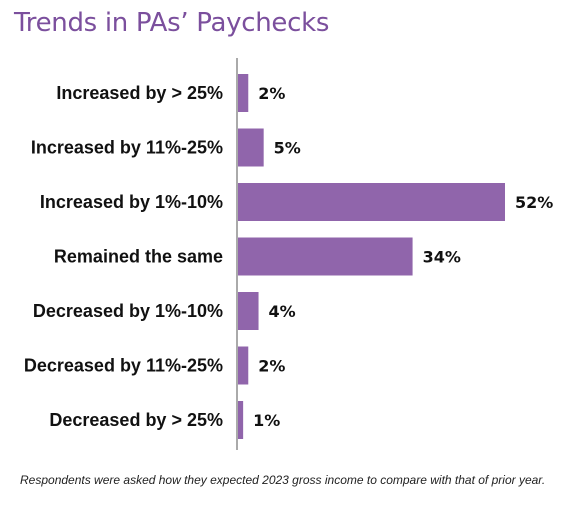 Image resolution: width=580 pixels, height=525 pixels. What do you see at coordinates (139, 93) in the screenshot?
I see `category-label: Increased by > 25%` at bounding box center [139, 93].